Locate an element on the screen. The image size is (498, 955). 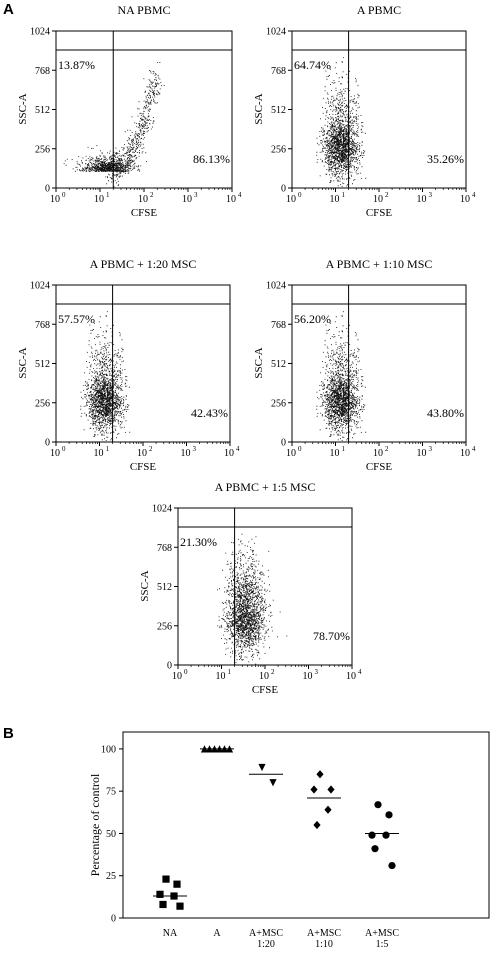
y-tick-label: 768 is located at coordinates (278, 325).